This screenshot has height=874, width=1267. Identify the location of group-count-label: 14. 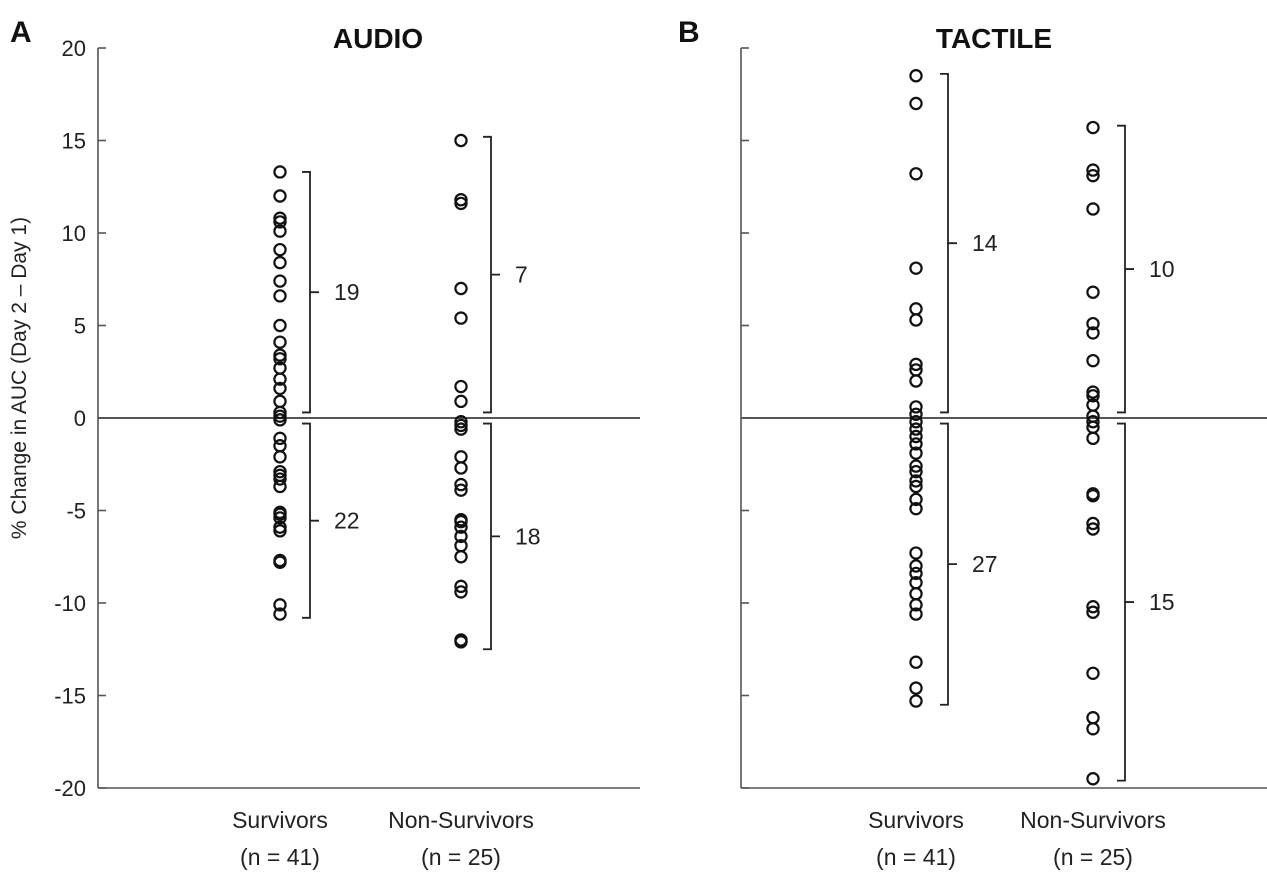
(985, 243).